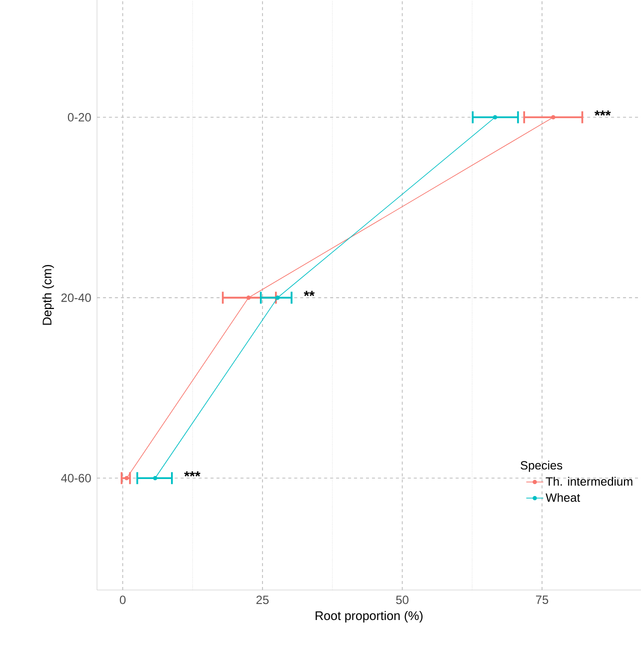 The image size is (641, 646). What do you see at coordinates (542, 600) in the screenshot?
I see `x-tick-label: 75` at bounding box center [542, 600].